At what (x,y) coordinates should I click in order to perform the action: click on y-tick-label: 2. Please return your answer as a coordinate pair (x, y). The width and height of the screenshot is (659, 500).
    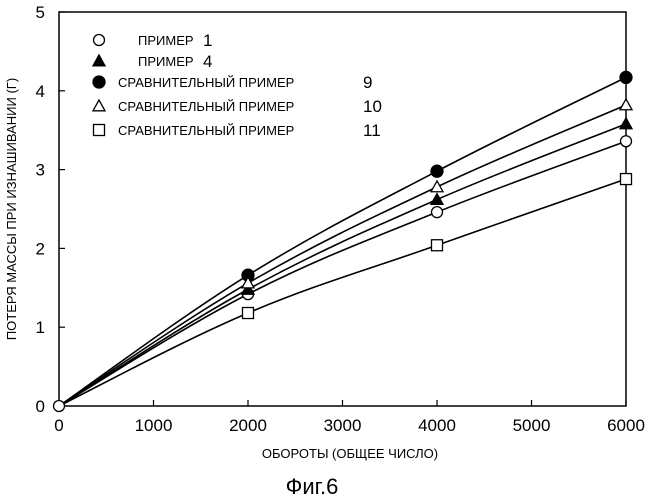
    Looking at the image, I should click on (40, 248).